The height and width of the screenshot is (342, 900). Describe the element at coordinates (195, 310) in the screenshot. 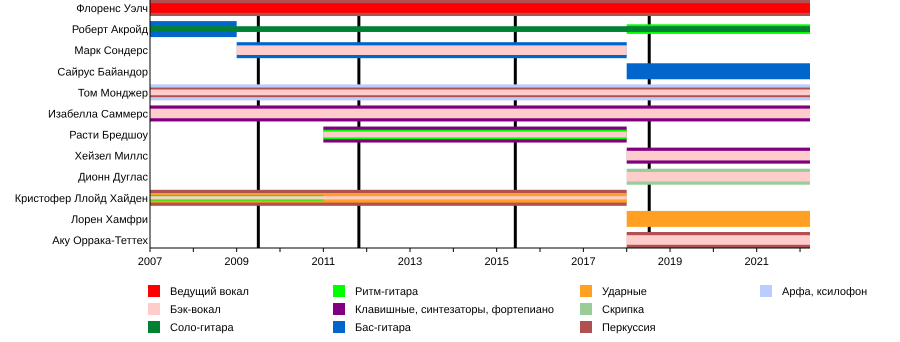

I see `legend-label: Бэк-вокал` at that location.